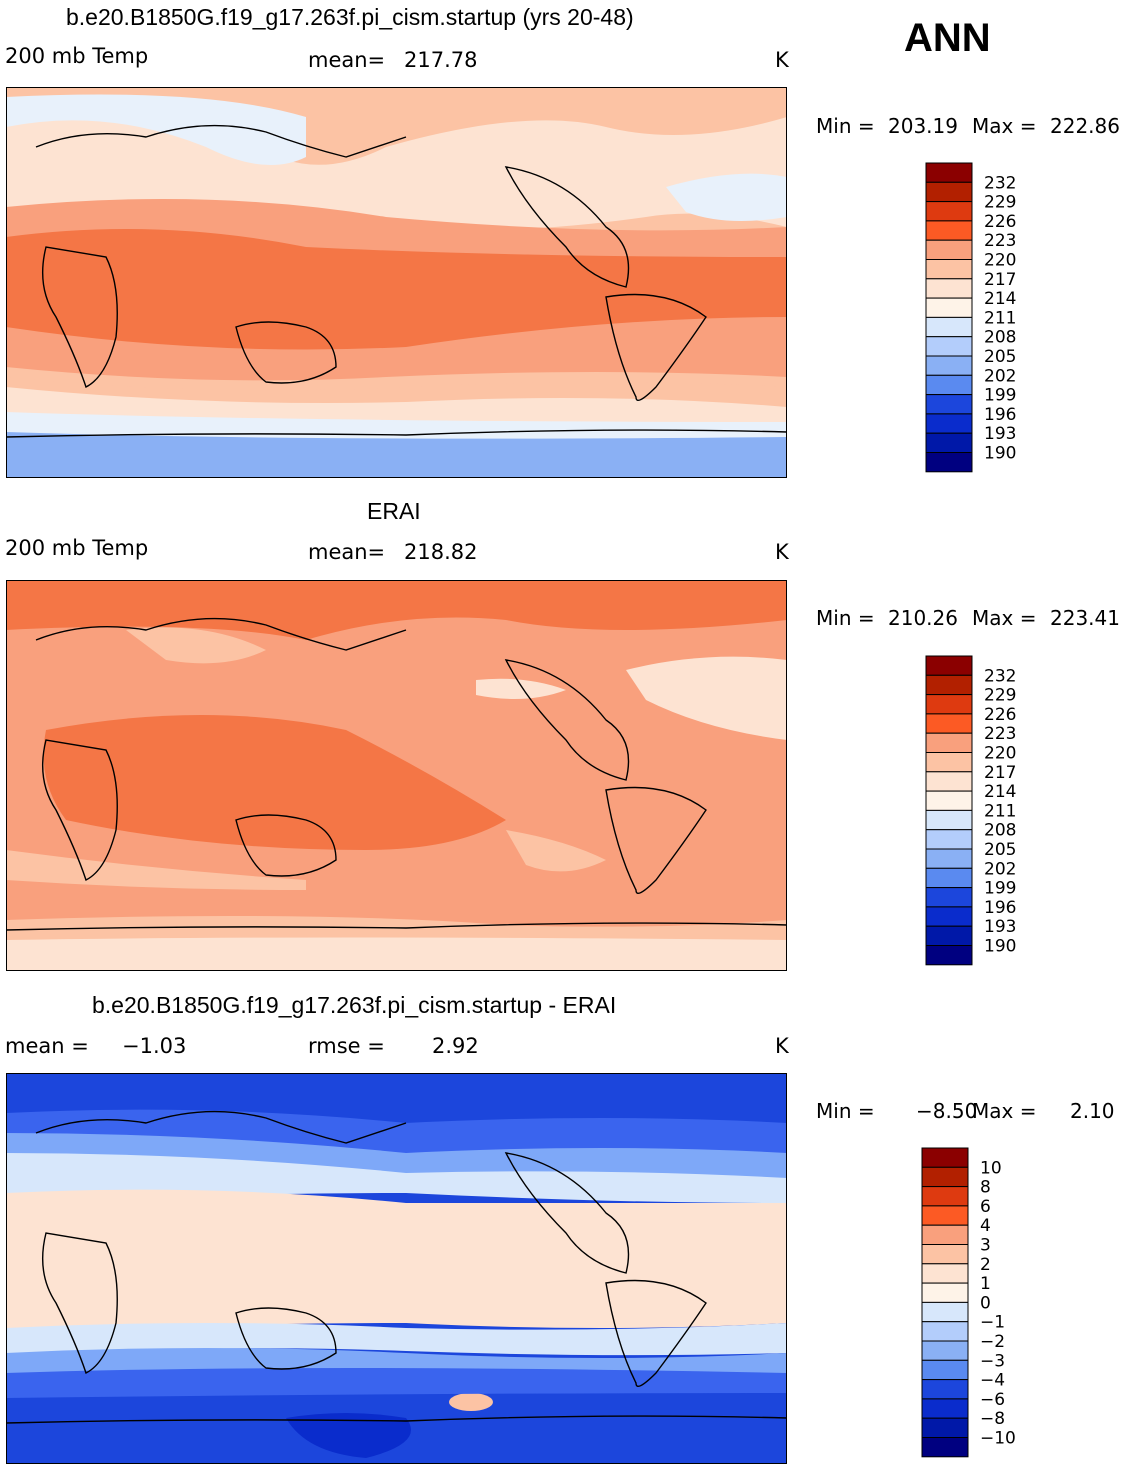 The width and height of the screenshot is (1129, 1470). Describe the element at coordinates (1085, 618) in the screenshot. I see `panel2-max-value: 223.41` at that location.